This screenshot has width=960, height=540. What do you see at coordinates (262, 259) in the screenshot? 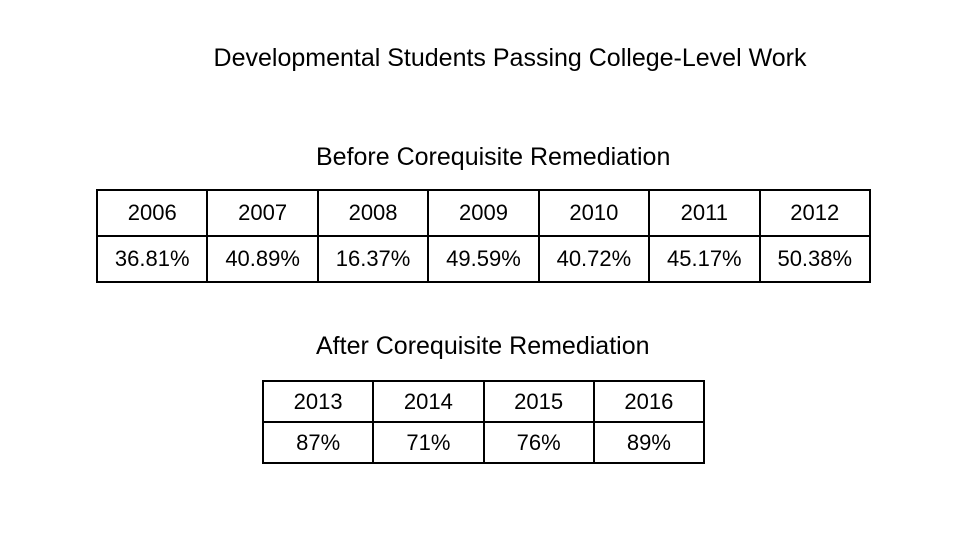
I see `value-cell: 40.89%` at bounding box center [262, 259].